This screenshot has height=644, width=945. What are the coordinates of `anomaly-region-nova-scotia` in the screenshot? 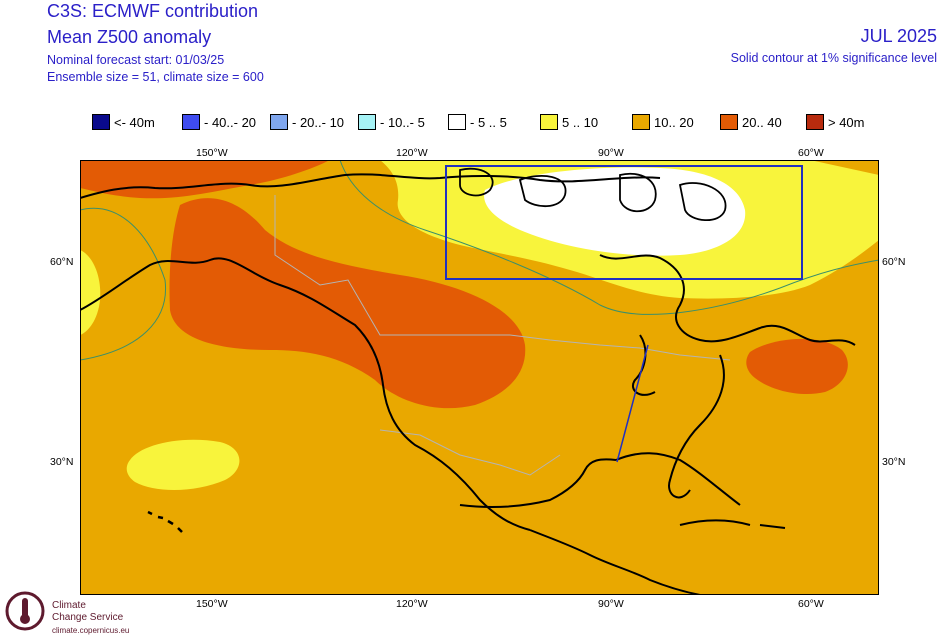 It's located at (797, 366).